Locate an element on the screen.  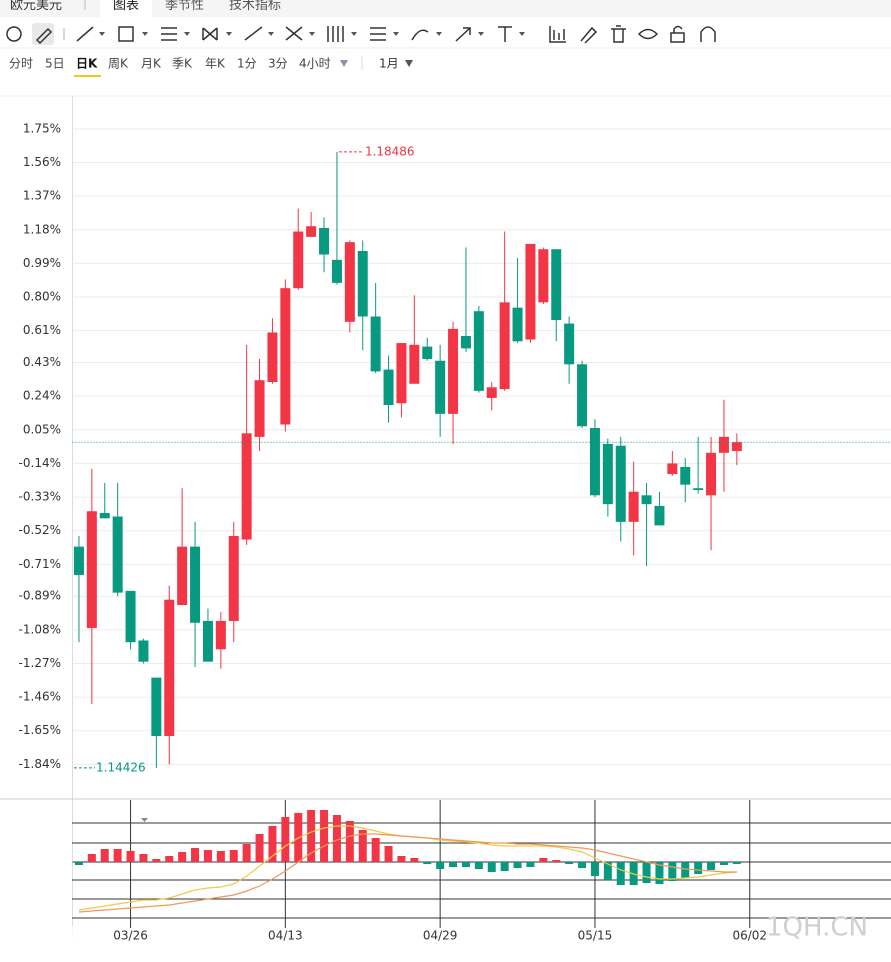
period-button: 4小时 is located at coordinates (315, 64).